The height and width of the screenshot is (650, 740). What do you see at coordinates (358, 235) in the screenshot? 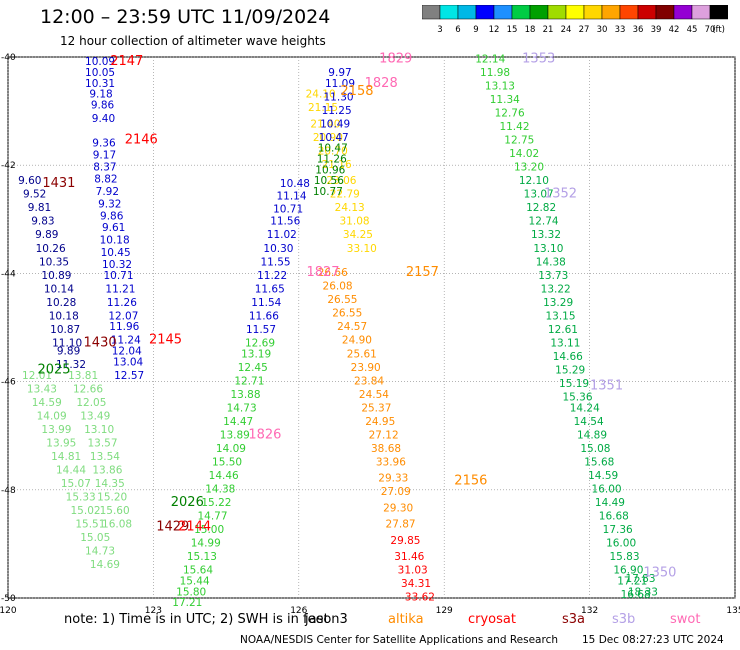
I see `swh-value-label: 34.25` at bounding box center [358, 235].